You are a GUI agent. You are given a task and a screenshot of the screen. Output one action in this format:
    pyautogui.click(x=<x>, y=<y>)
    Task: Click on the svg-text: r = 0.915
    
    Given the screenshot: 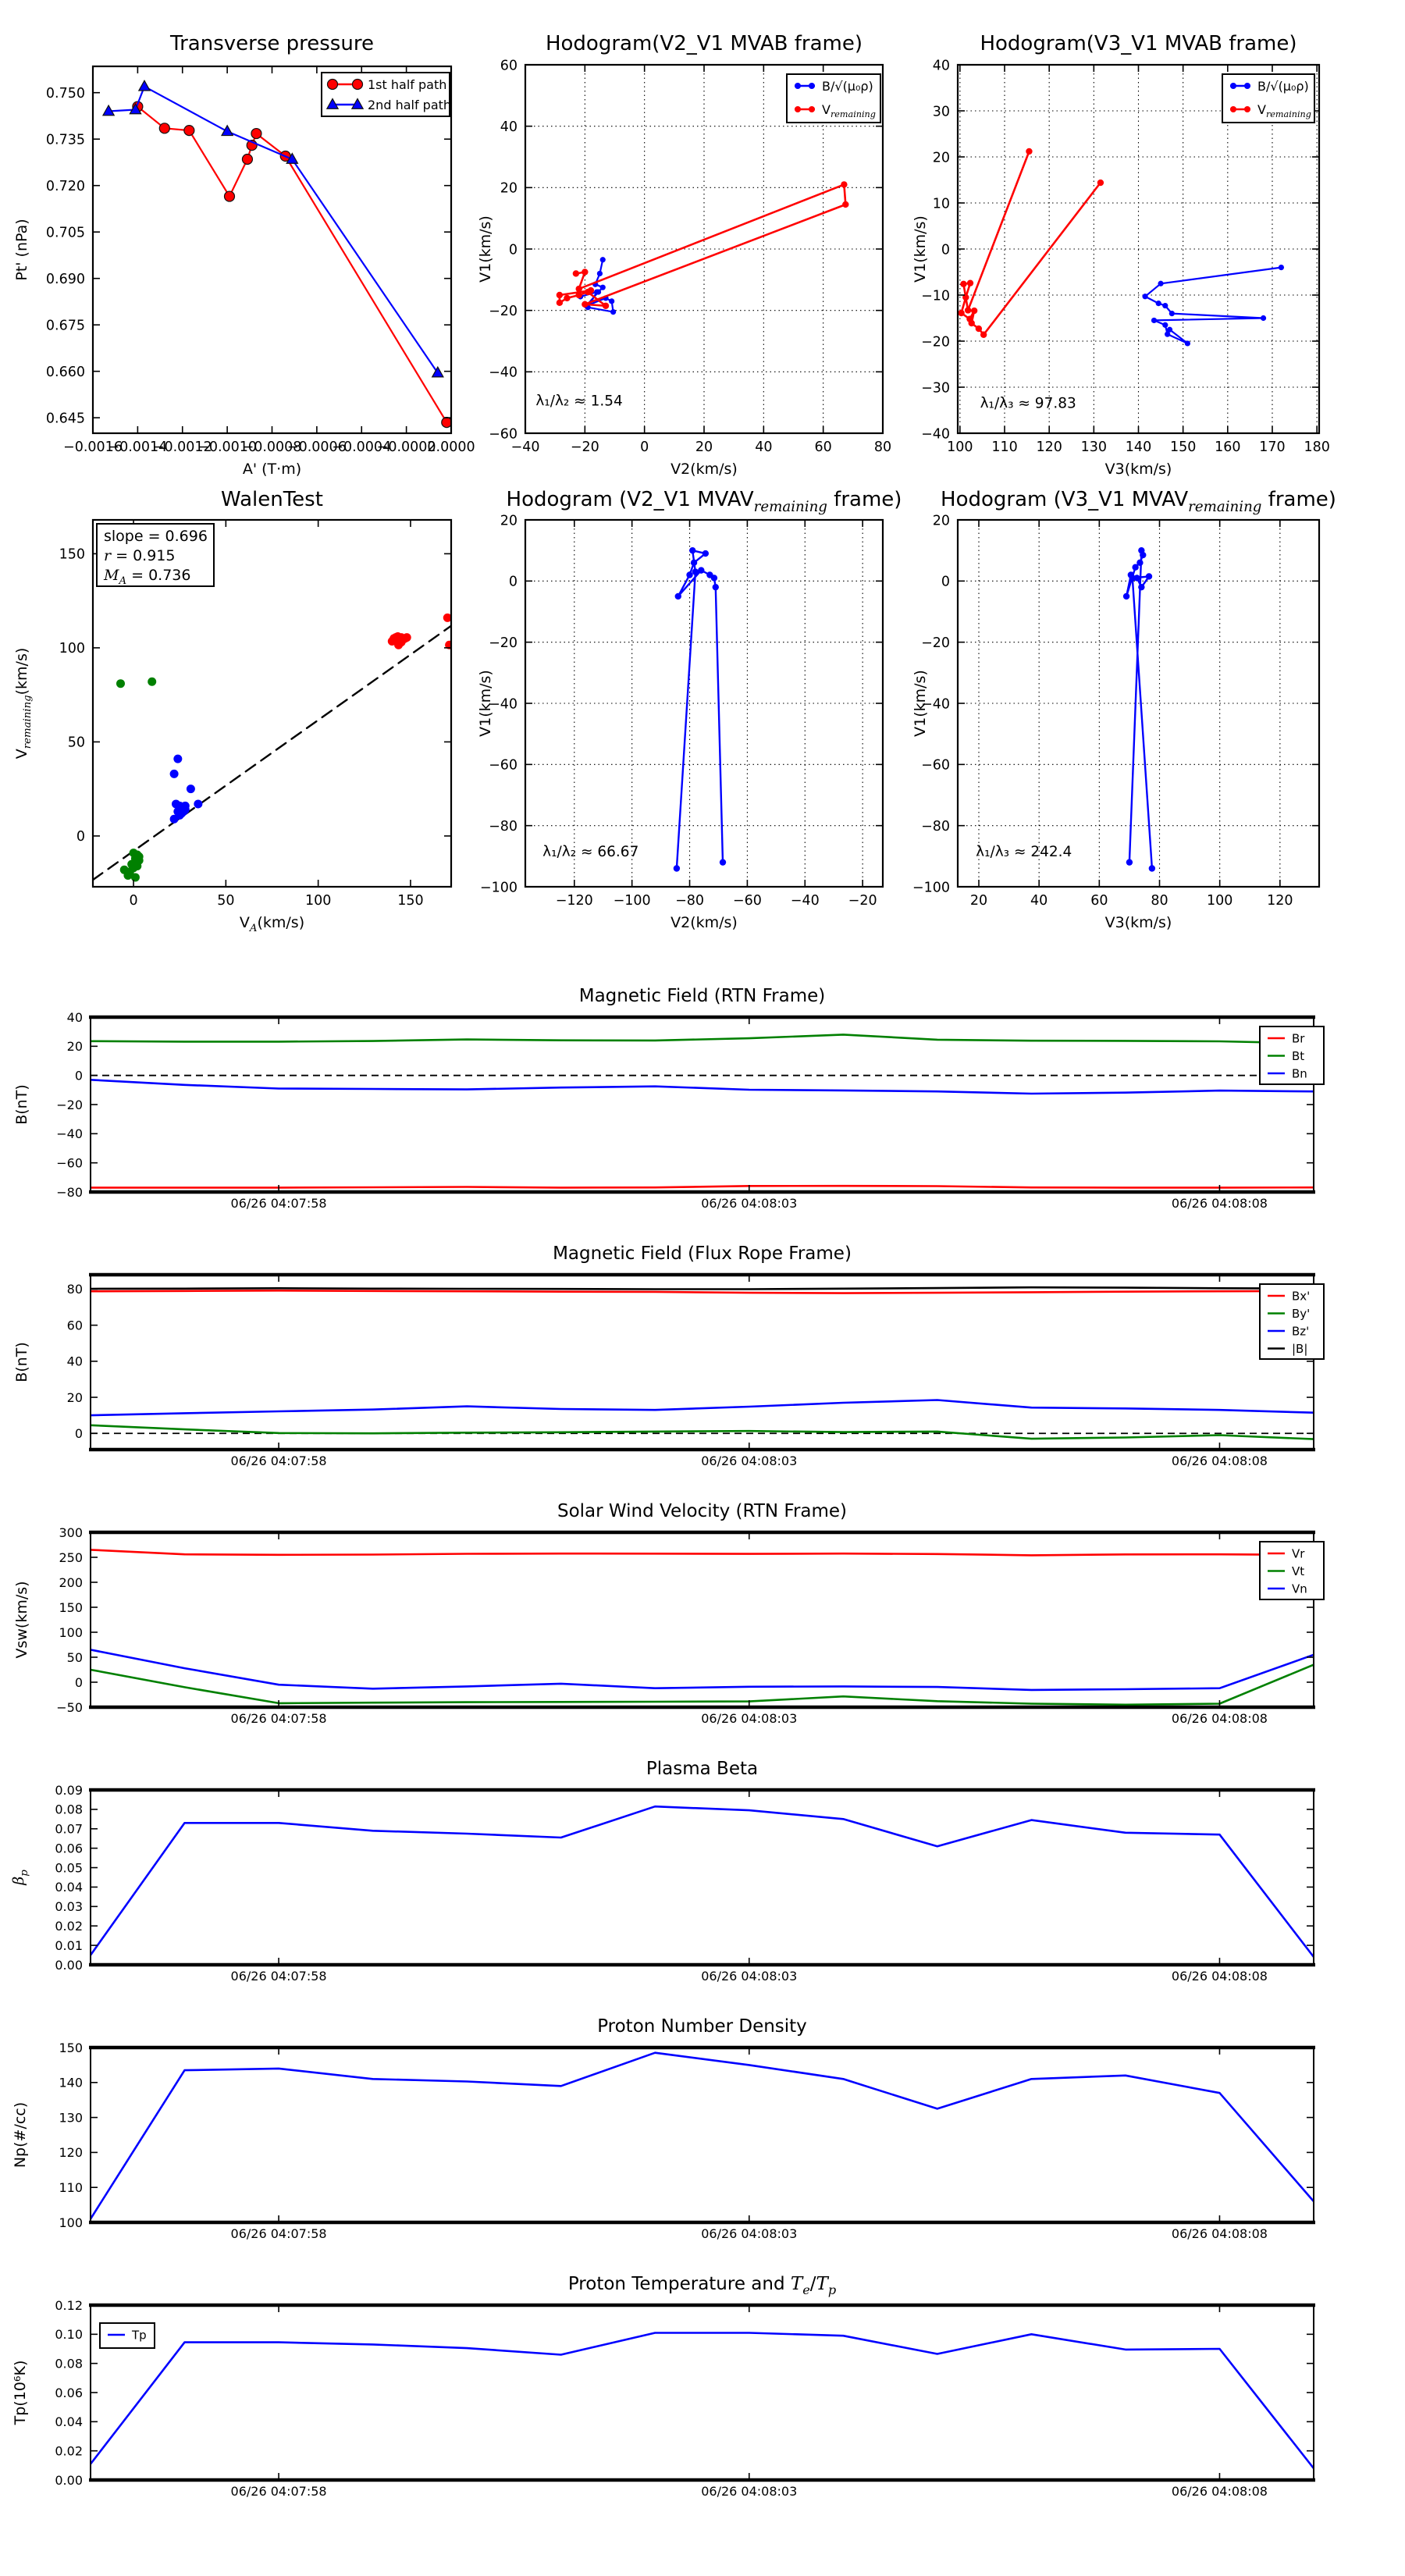 What is the action you would take?
    pyautogui.click(x=140, y=555)
    